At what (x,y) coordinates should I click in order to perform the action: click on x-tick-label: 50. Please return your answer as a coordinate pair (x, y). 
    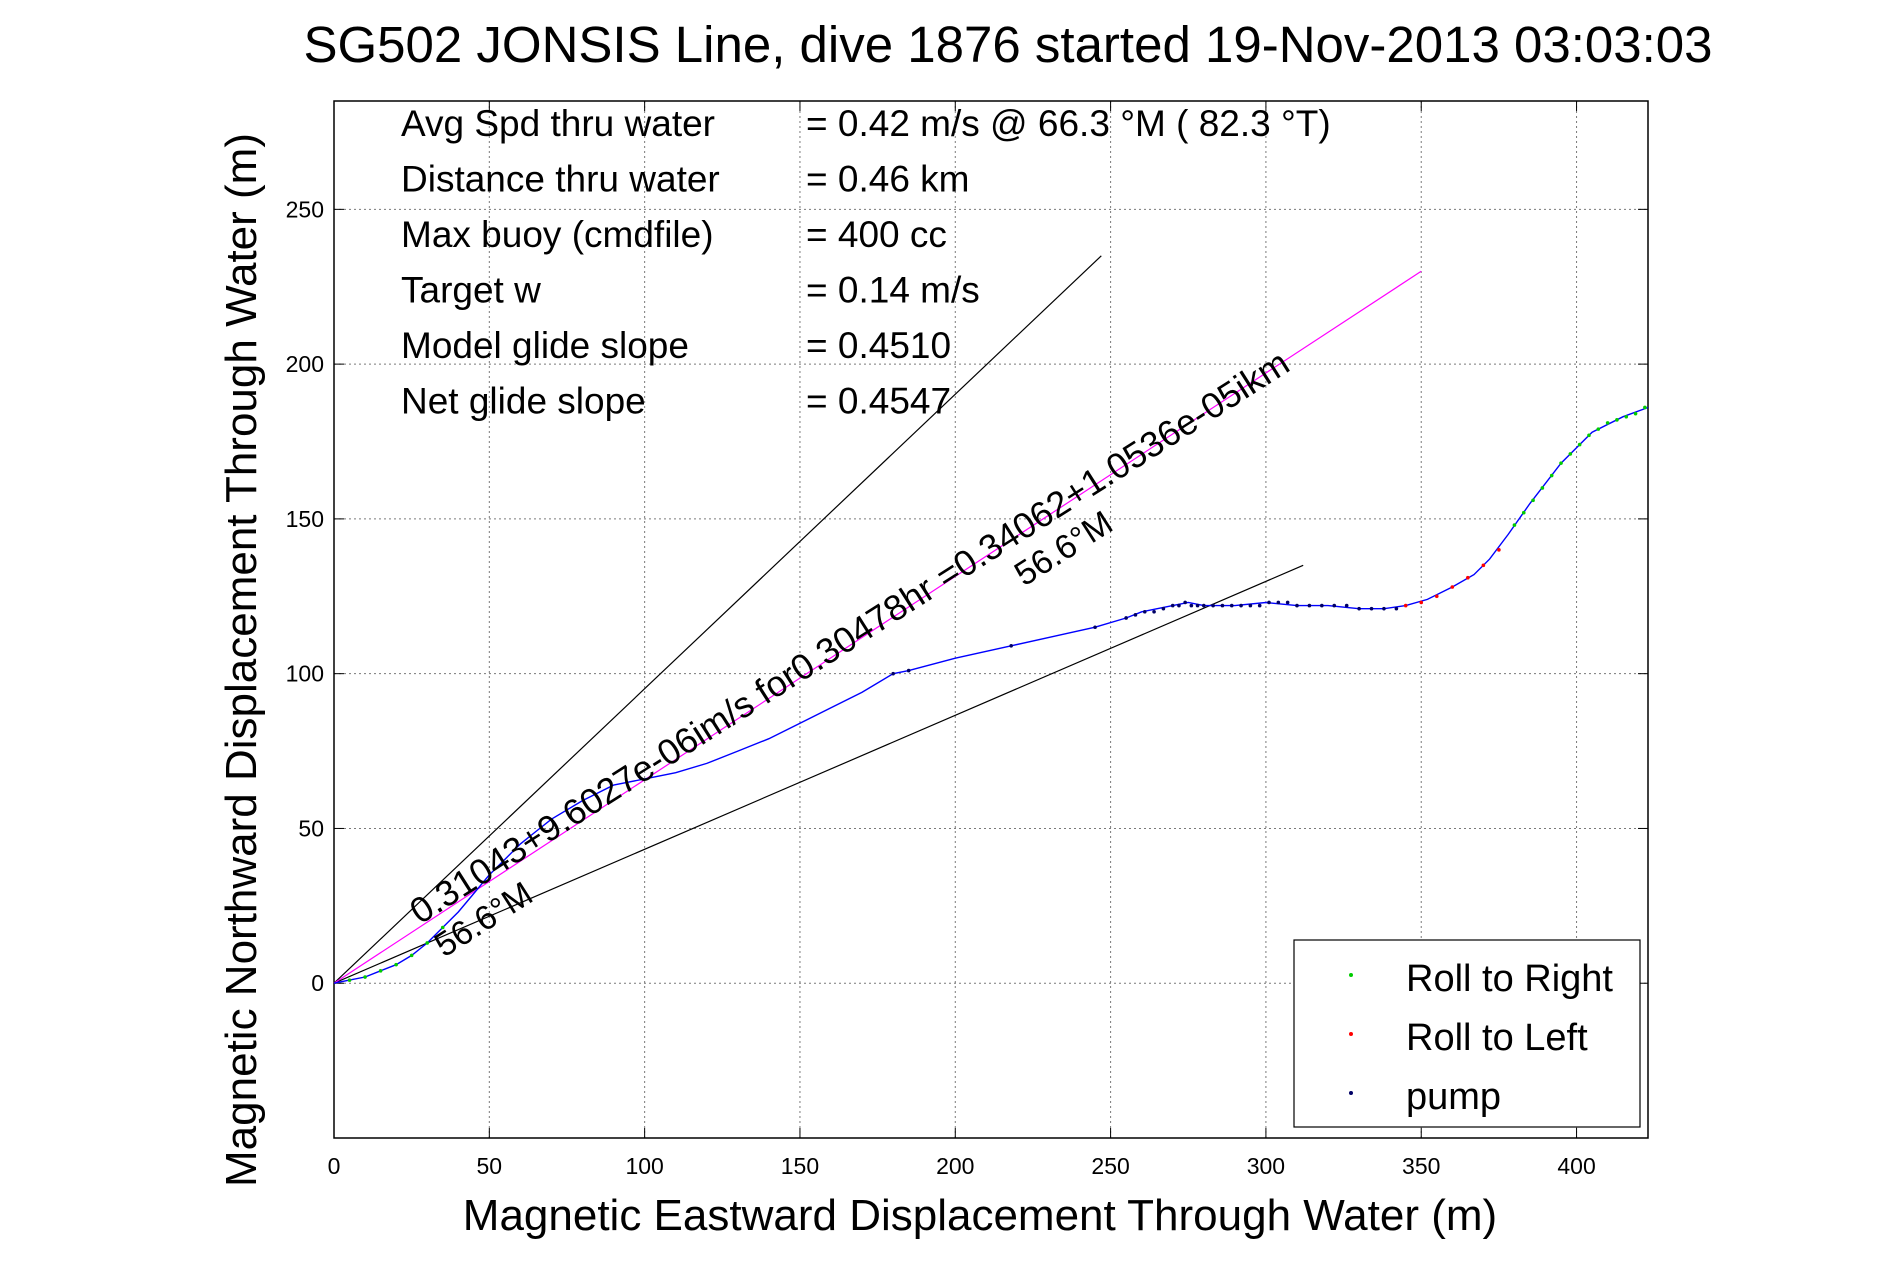
    Looking at the image, I should click on (490, 1166).